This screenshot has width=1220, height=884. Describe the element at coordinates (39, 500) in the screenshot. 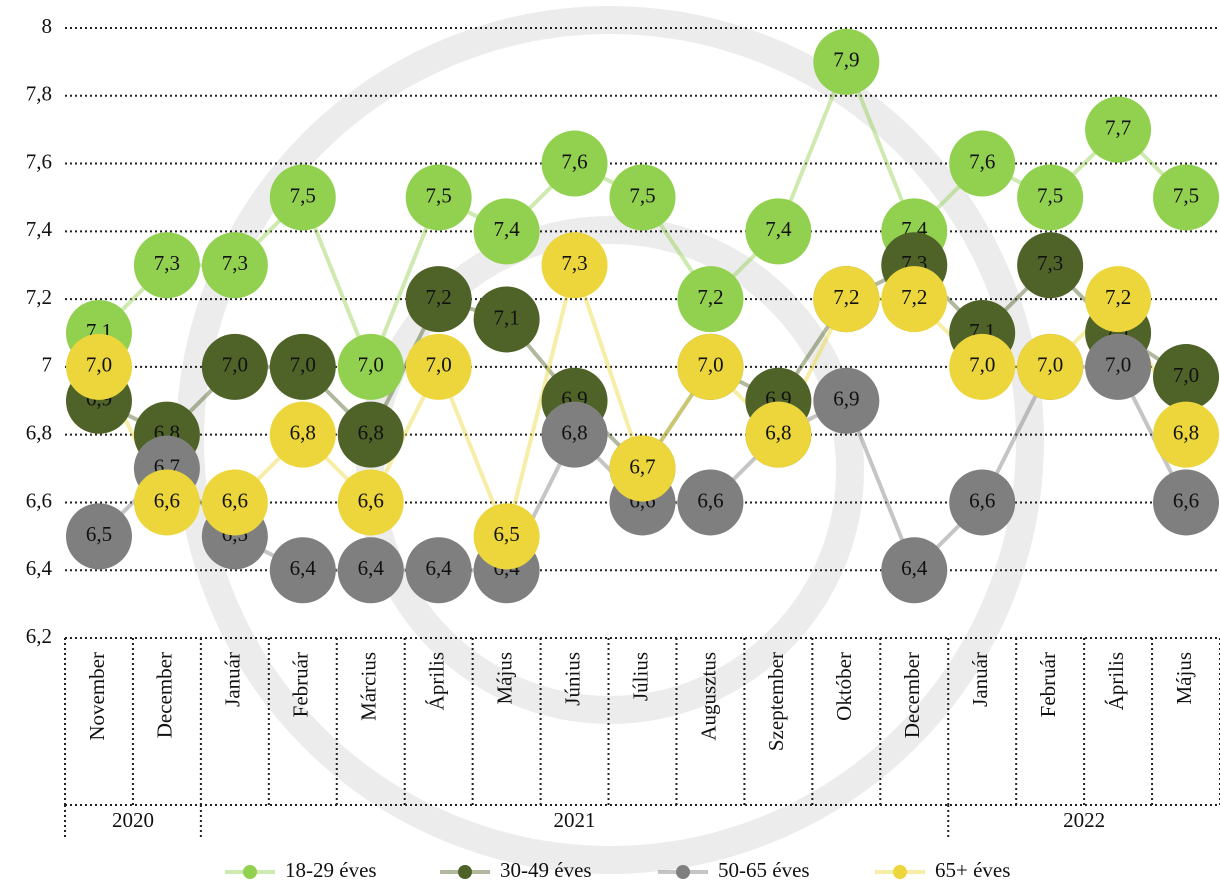

I see `y-tick-label: 6,6` at that location.